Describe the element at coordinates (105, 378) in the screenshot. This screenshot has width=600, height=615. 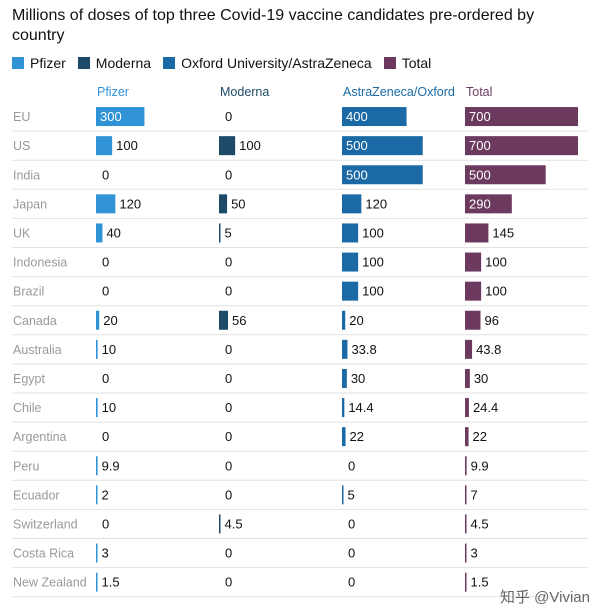
I see `value-label-pfizer-egypt: 0` at that location.